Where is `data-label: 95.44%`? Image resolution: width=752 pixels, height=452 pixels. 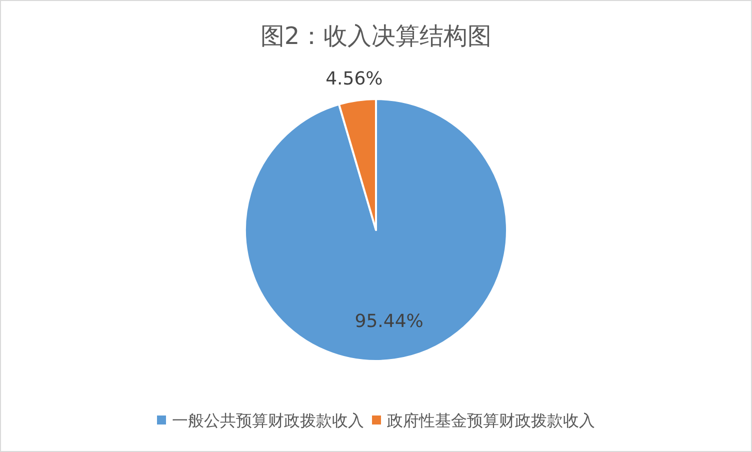
data-label: 95.44% is located at coordinates (389, 321).